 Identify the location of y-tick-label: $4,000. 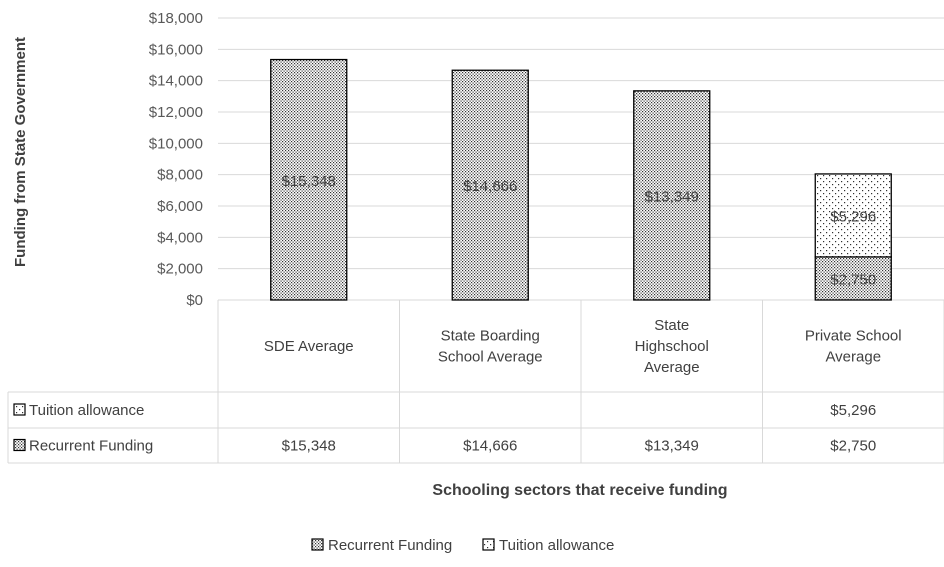
(180, 237).